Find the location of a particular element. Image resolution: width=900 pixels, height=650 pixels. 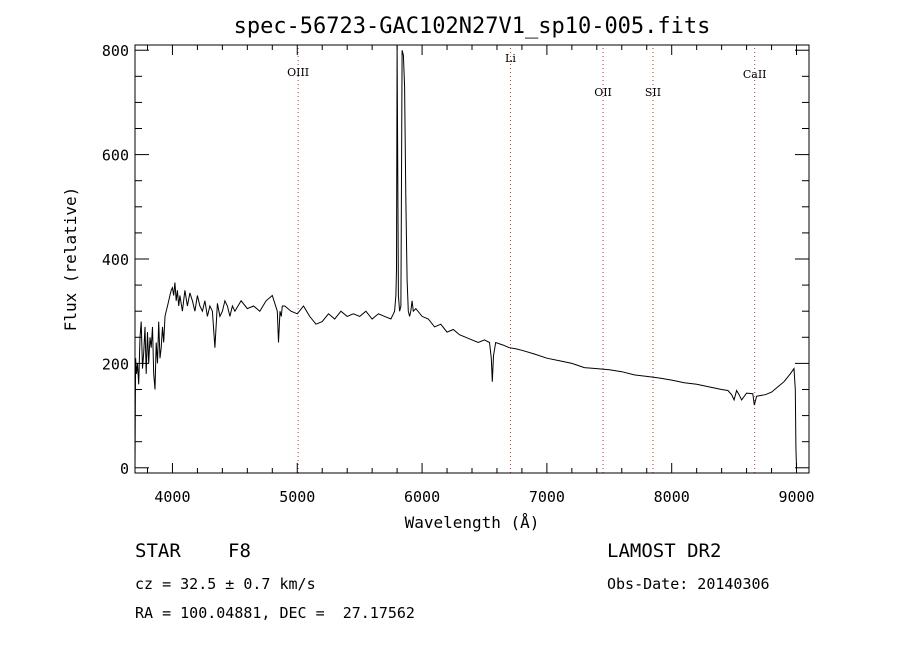

x-axis-label: Wavelength (Å) is located at coordinates (472, 522).